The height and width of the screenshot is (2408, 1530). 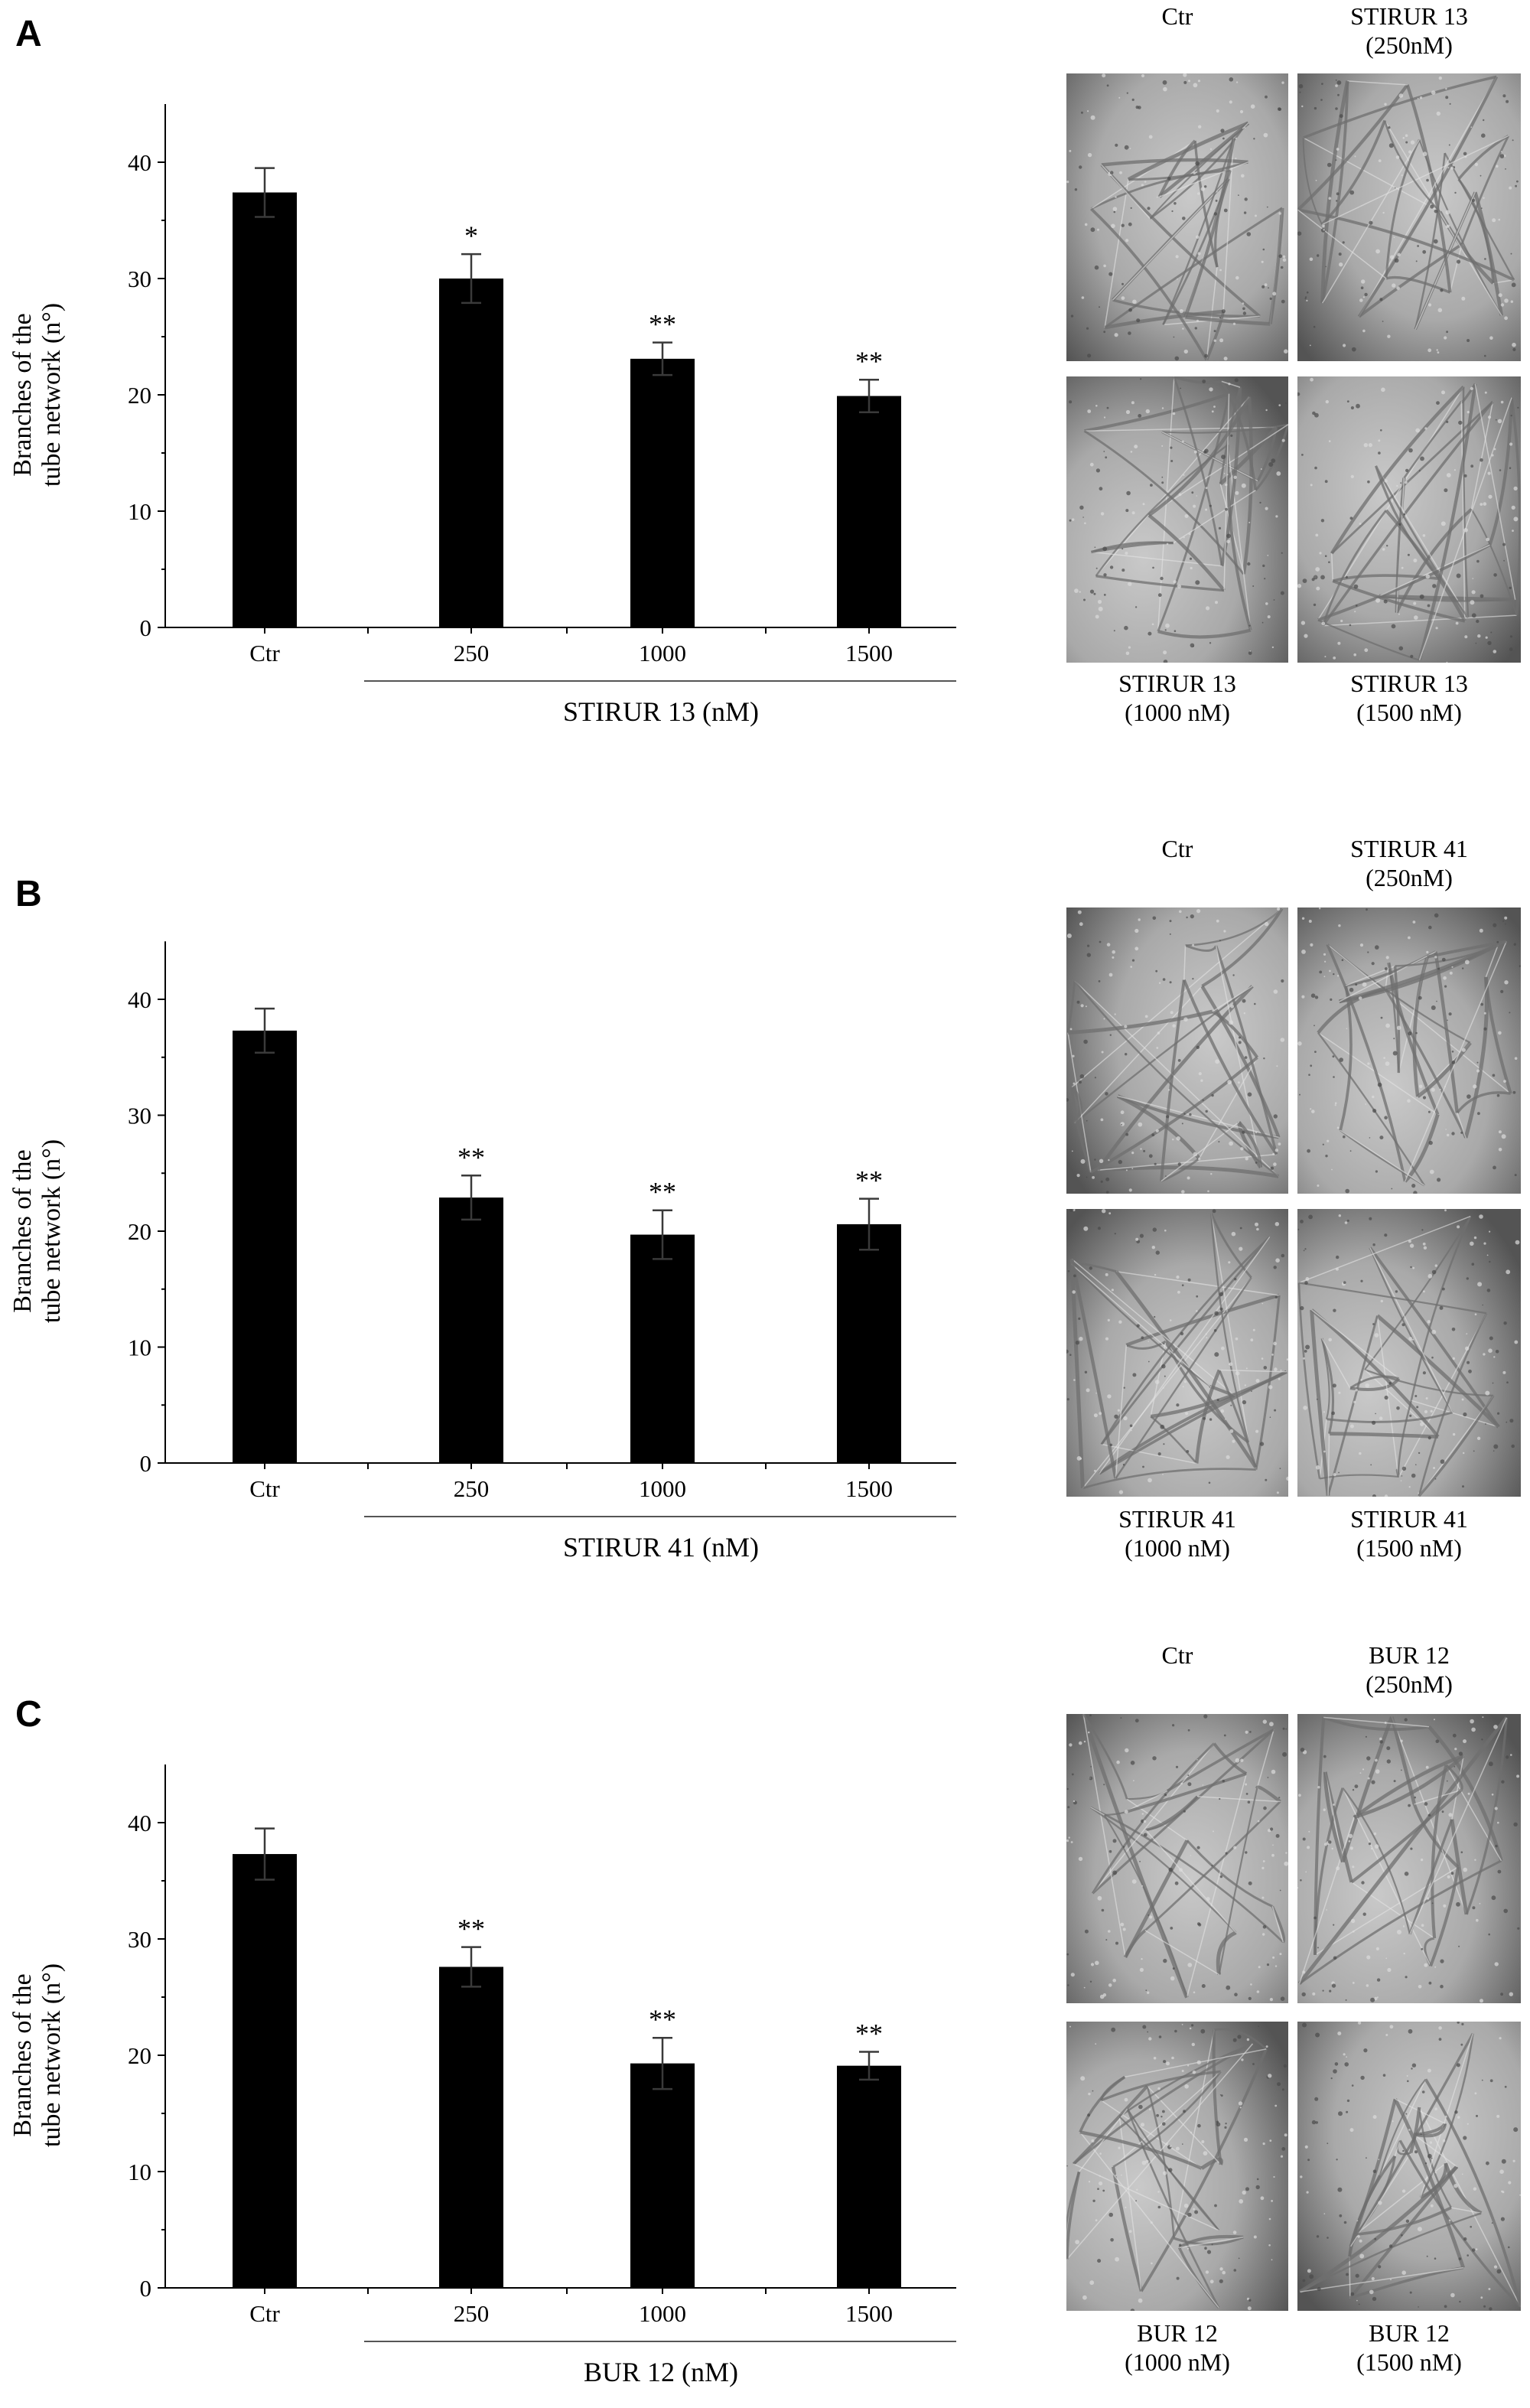 I want to click on y-tick-label: 0, so click(x=146, y=627).